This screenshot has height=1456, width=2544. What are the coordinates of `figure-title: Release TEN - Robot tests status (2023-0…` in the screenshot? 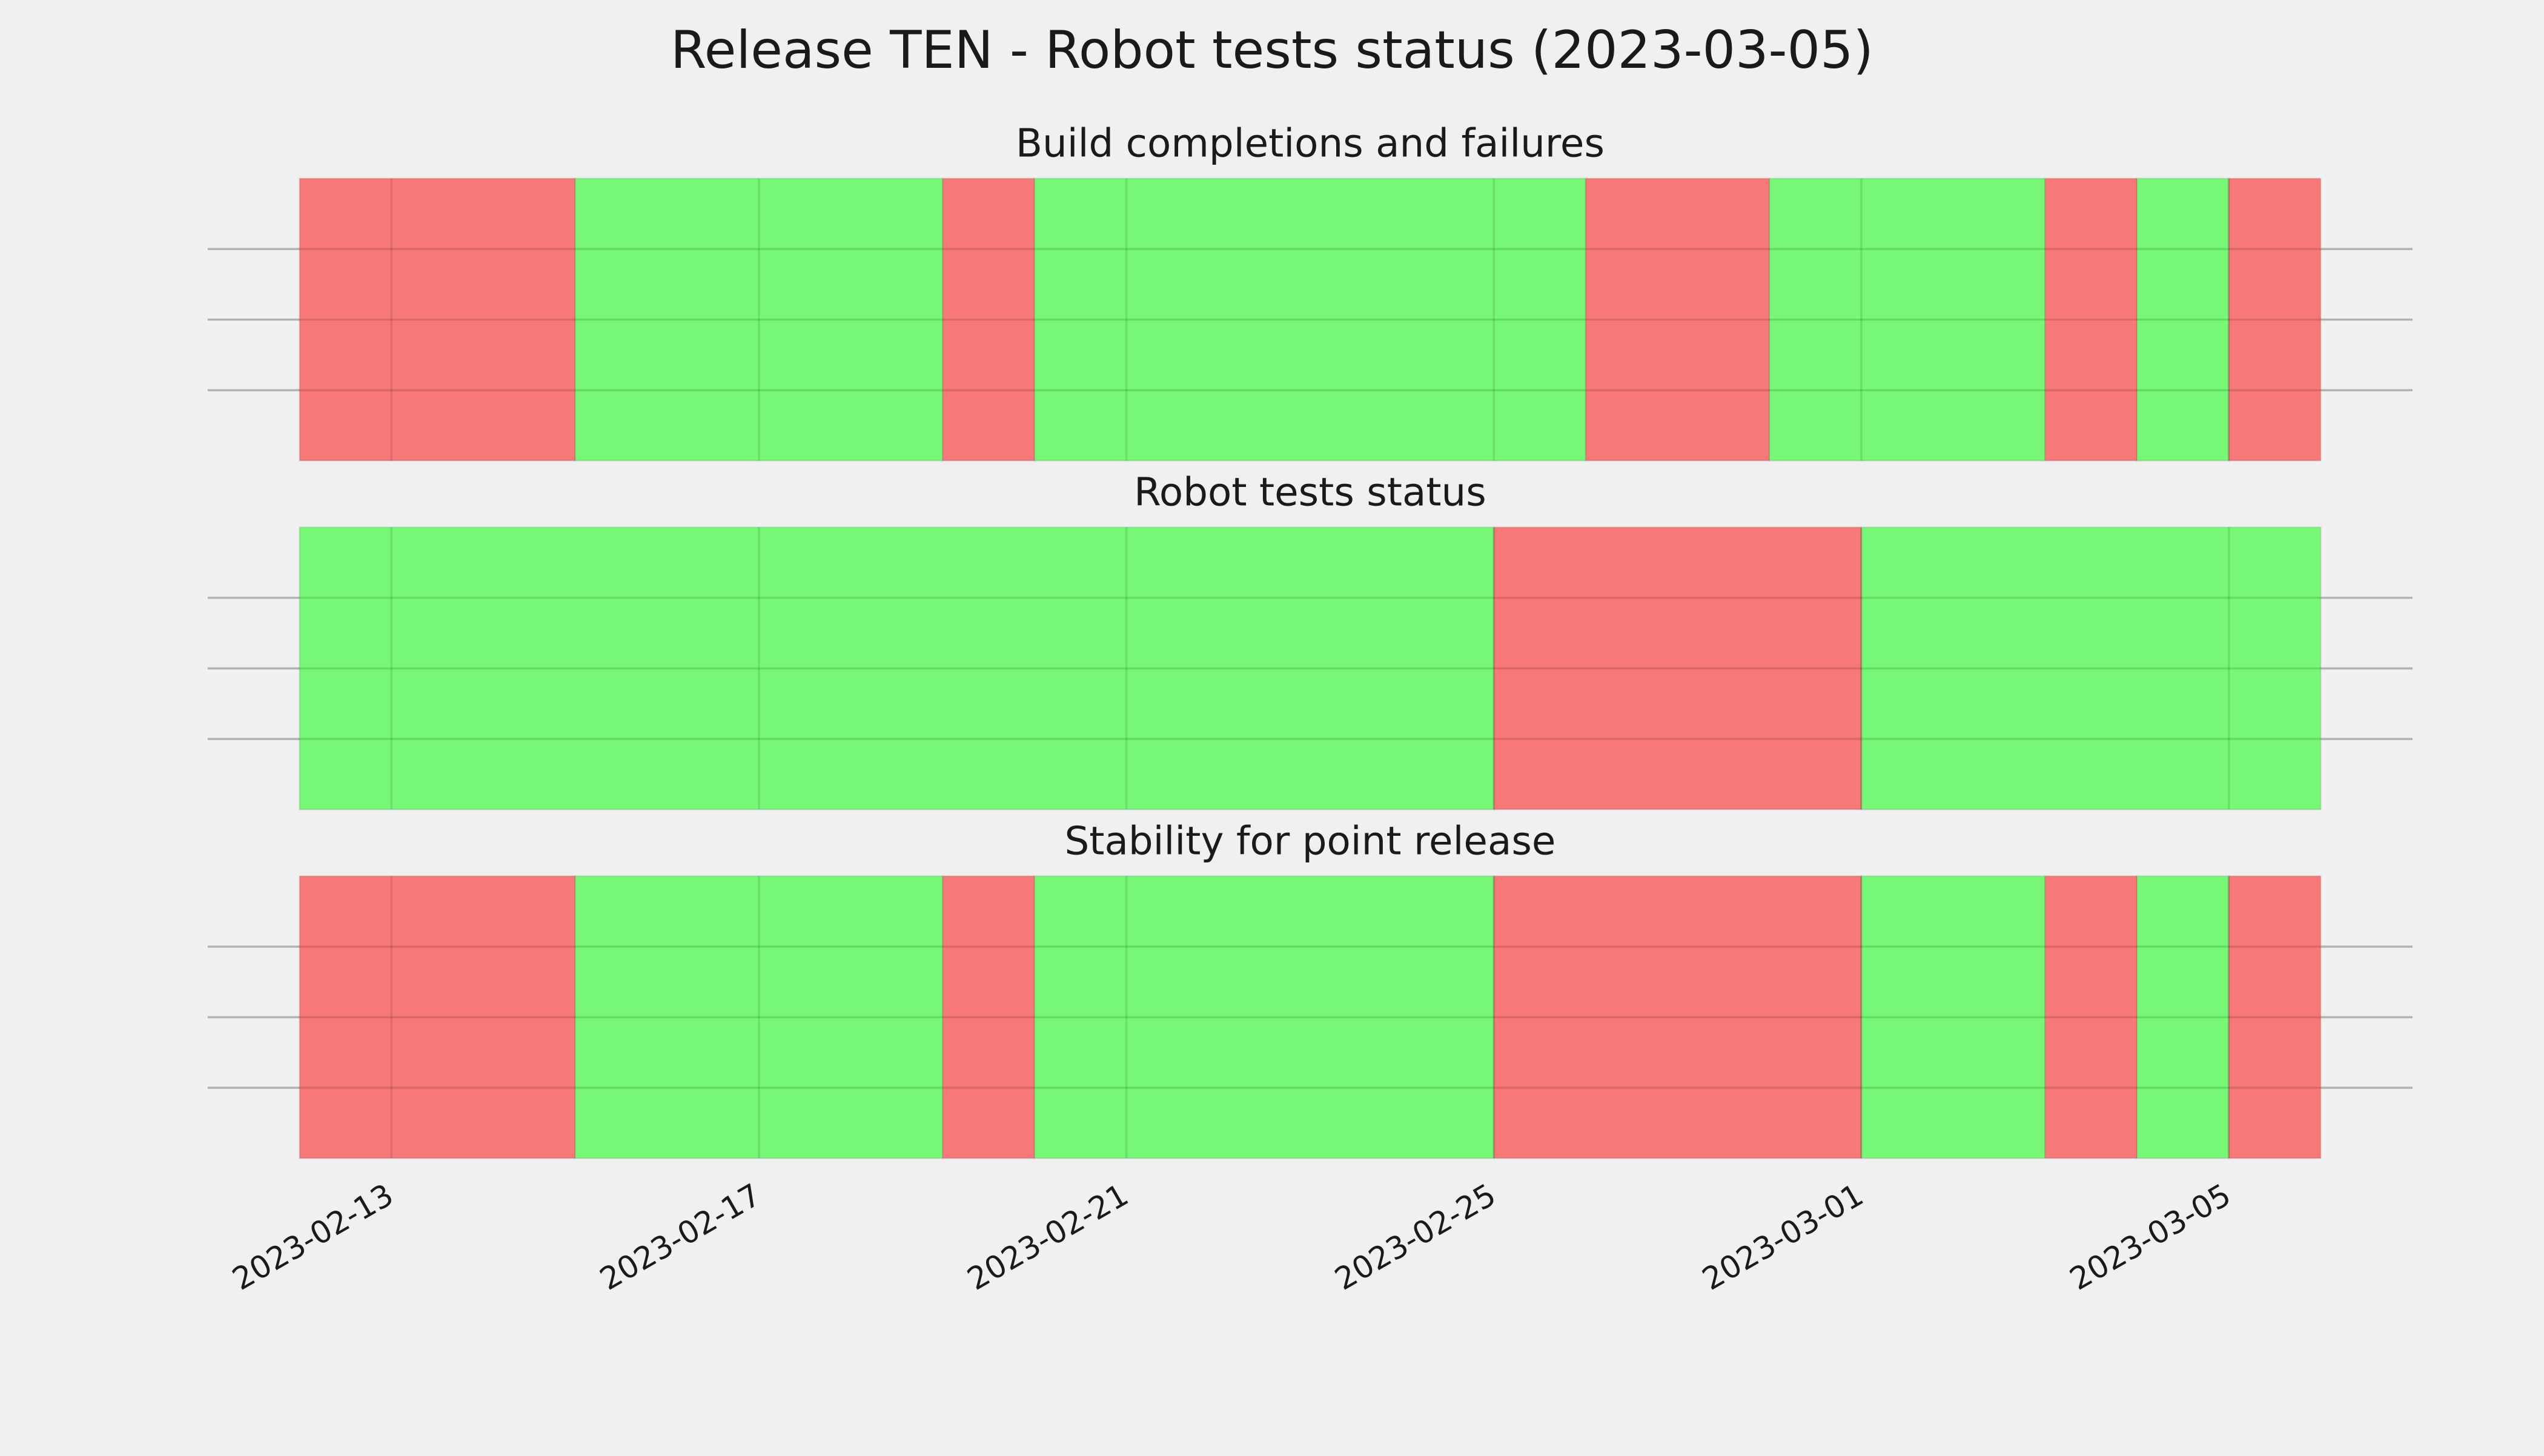 It's located at (1272, 50).